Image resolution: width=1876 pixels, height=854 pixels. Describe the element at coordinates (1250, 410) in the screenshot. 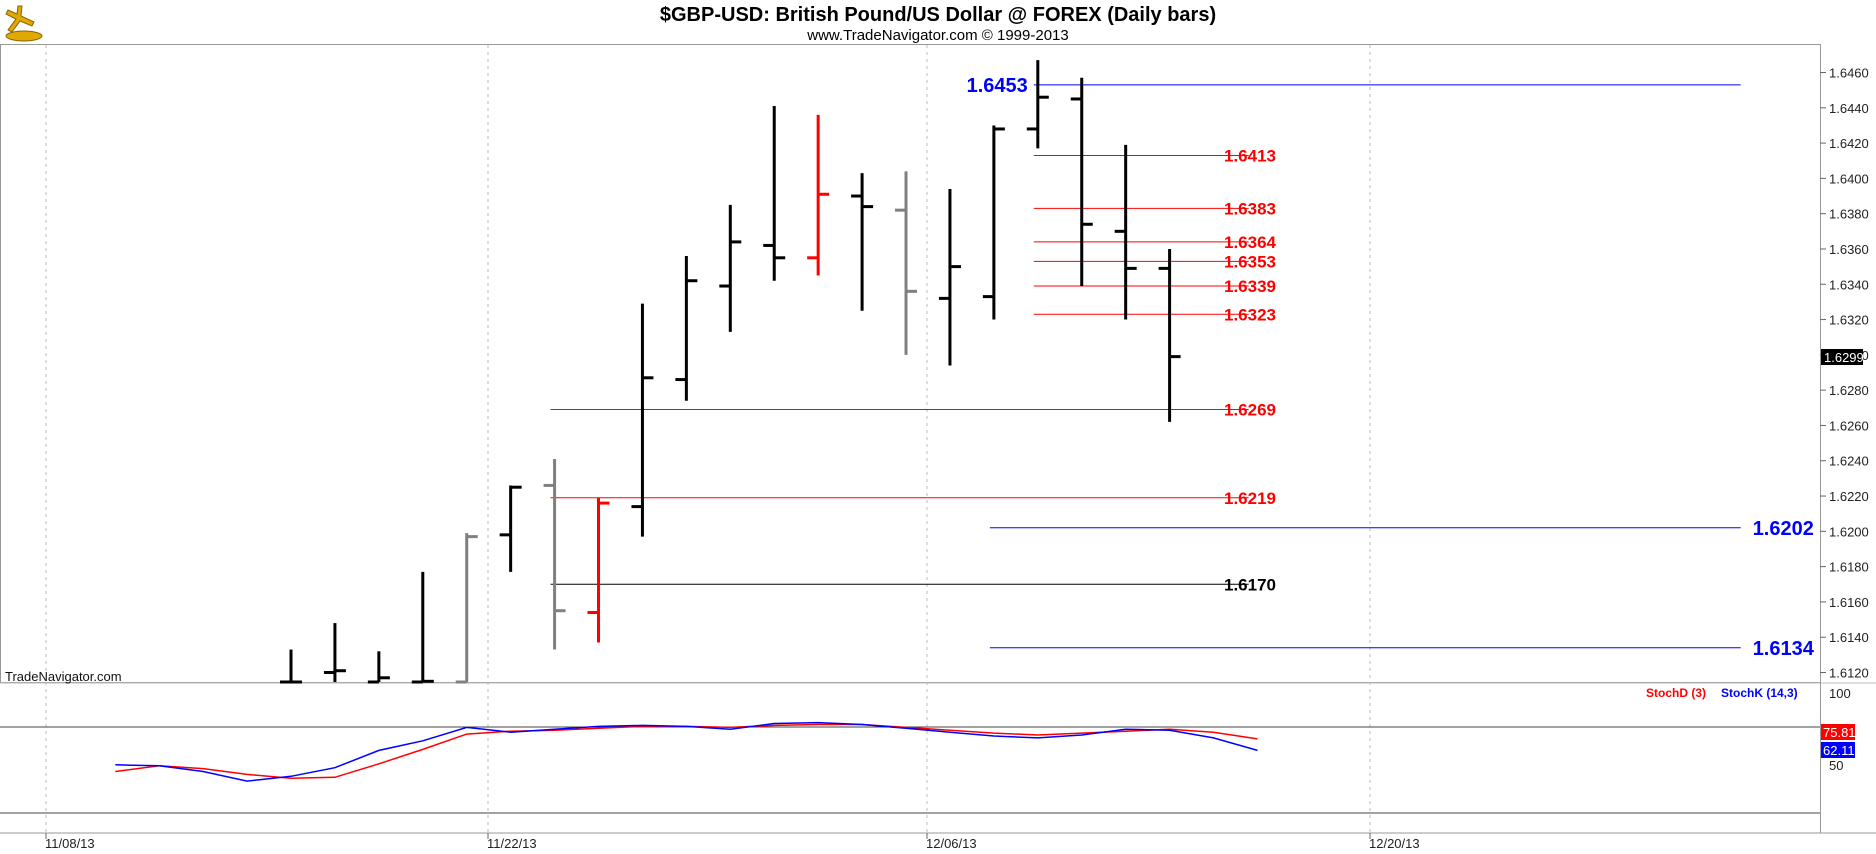

I see `level-label: 1.6269` at that location.